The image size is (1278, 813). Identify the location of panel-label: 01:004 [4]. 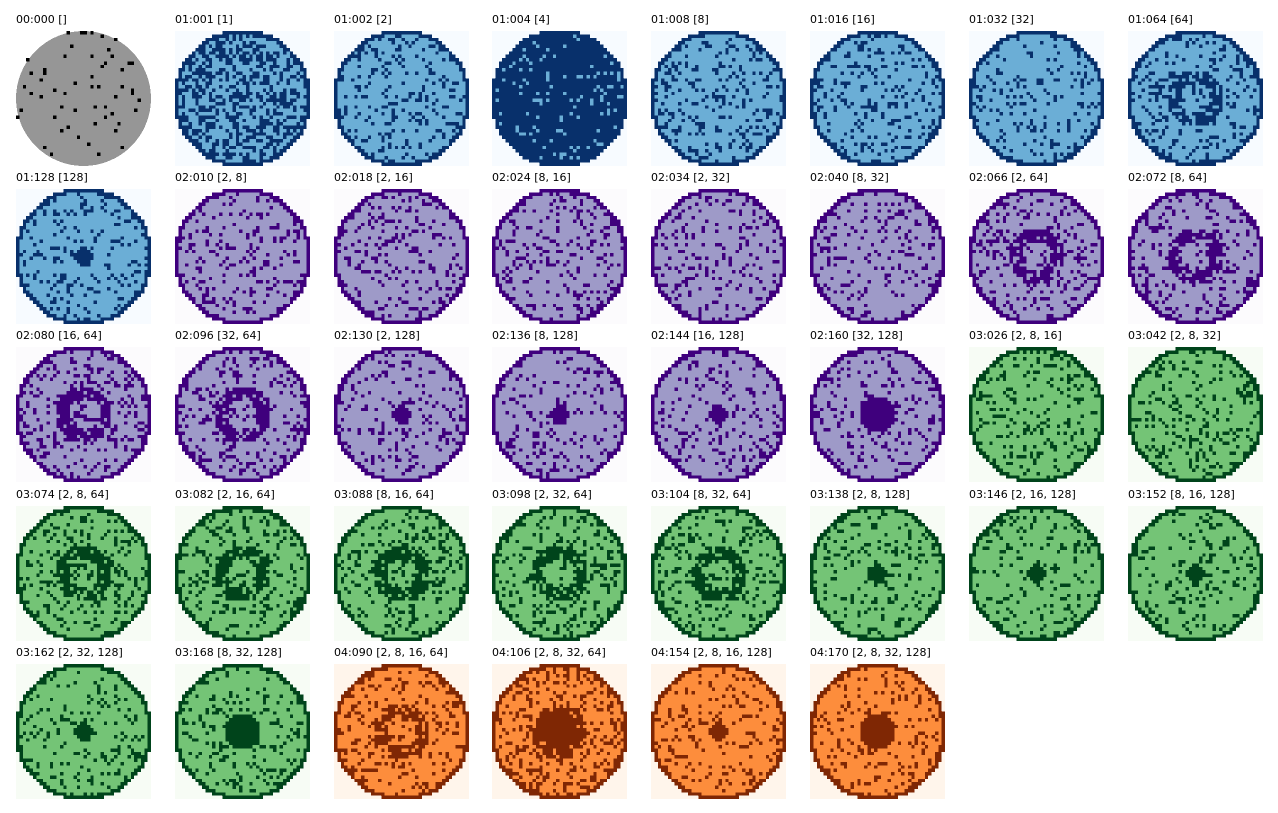
(521, 19).